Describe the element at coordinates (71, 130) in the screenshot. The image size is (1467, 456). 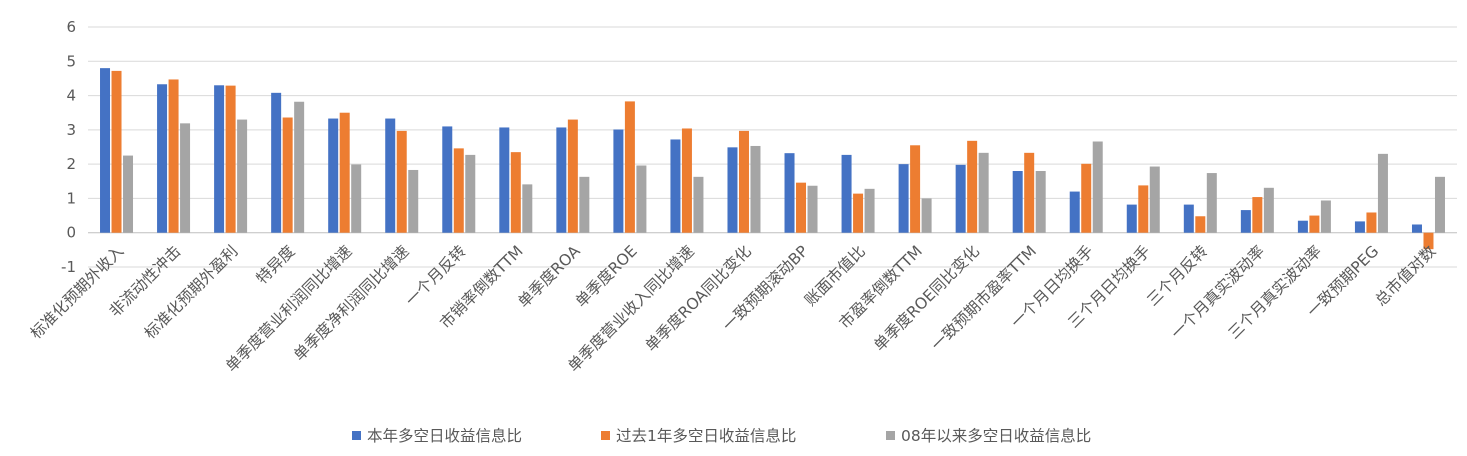
I see `y-tick-label: 3` at that location.